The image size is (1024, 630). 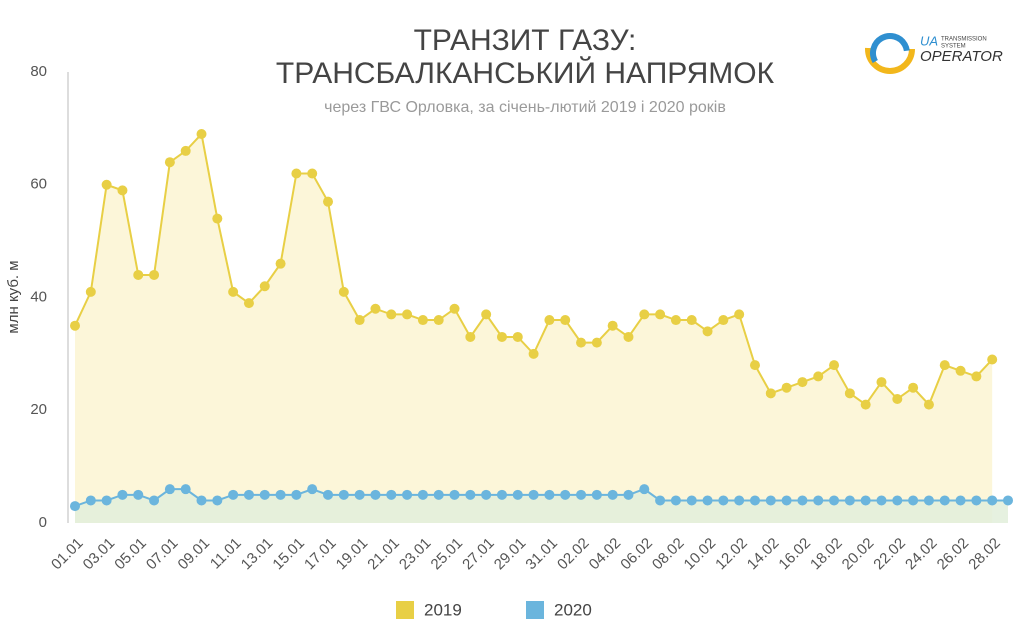 I want to click on chart-title: ТРАНСБАЛКАНСЬКИЙ НАПРЯМОК, so click(x=525, y=73).